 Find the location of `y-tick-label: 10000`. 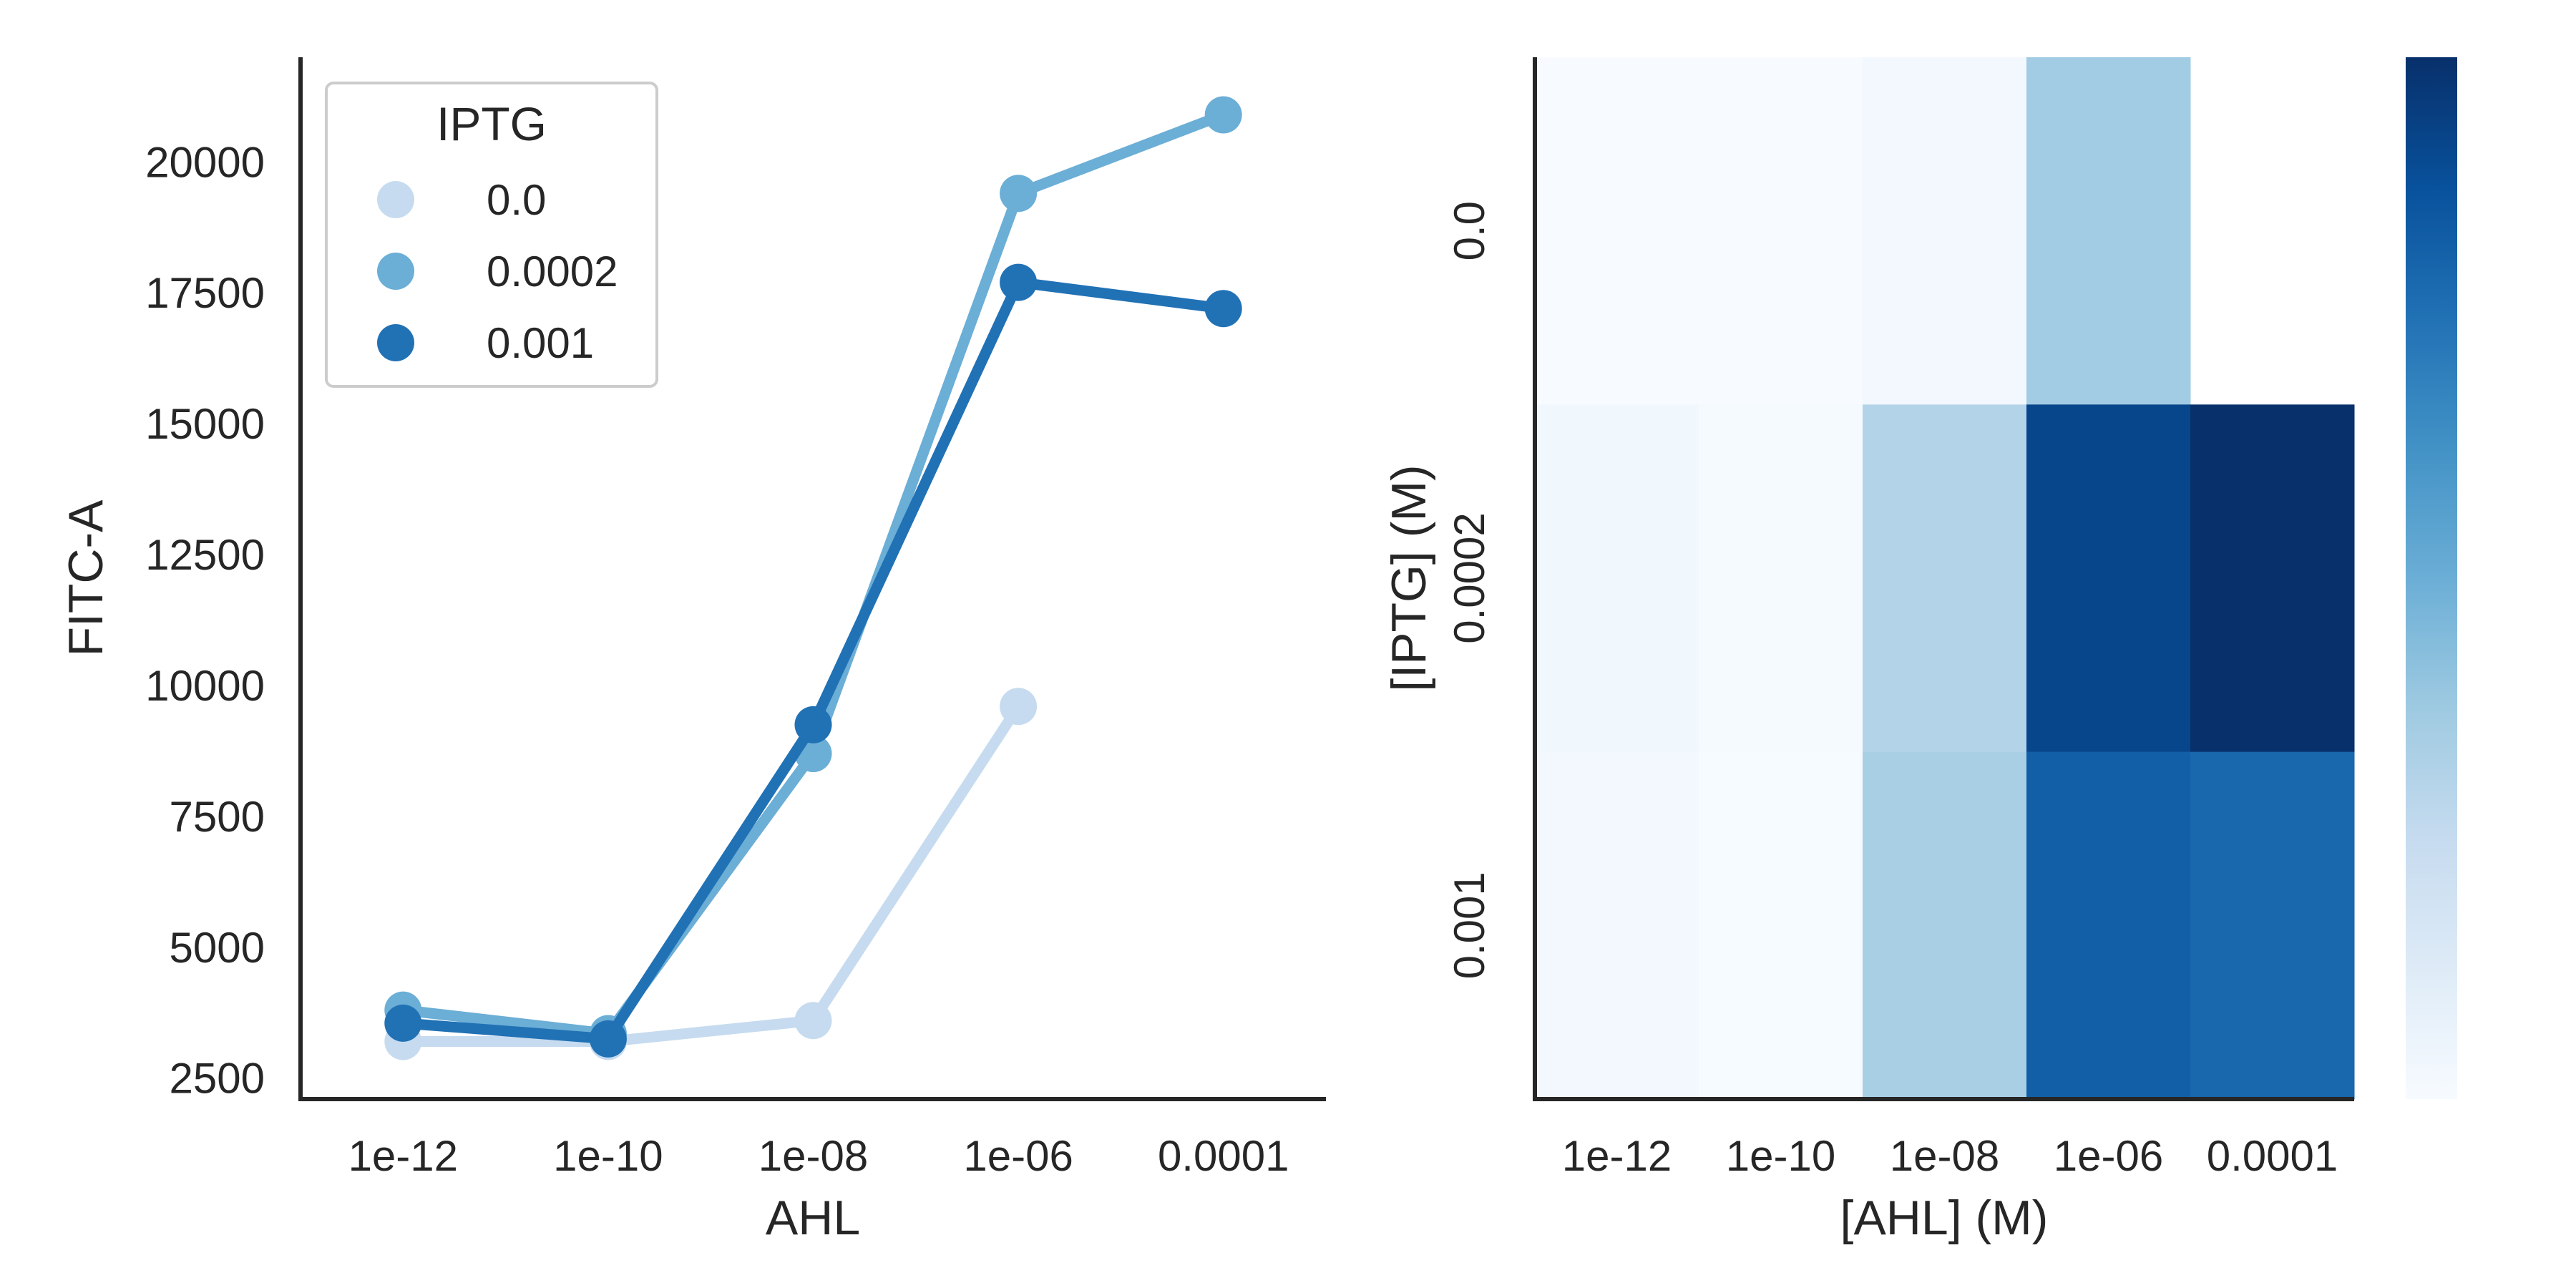

y-tick-label: 10000 is located at coordinates (205, 686).